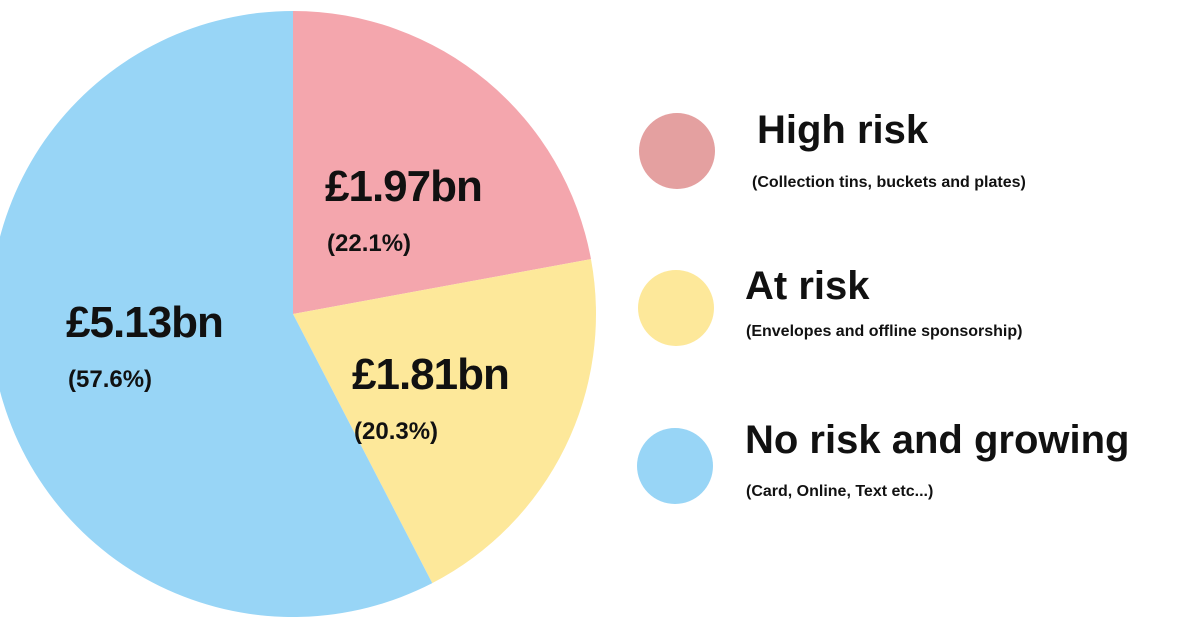 The height and width of the screenshot is (641, 1200). I want to click on legend-title-high-risk: High risk, so click(843, 130).